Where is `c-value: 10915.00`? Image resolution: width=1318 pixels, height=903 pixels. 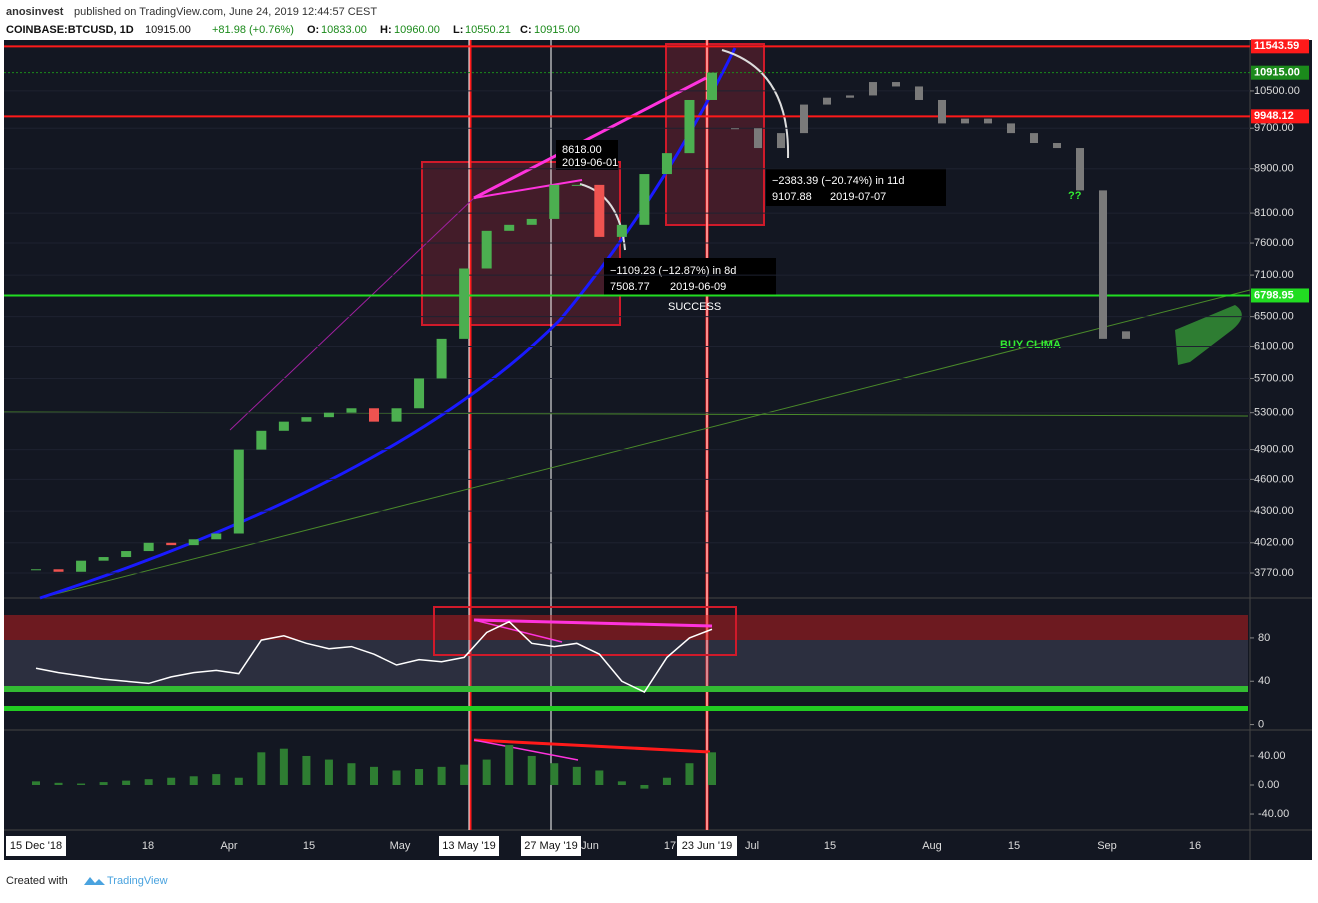
c-value: 10915.00 is located at coordinates (557, 30).